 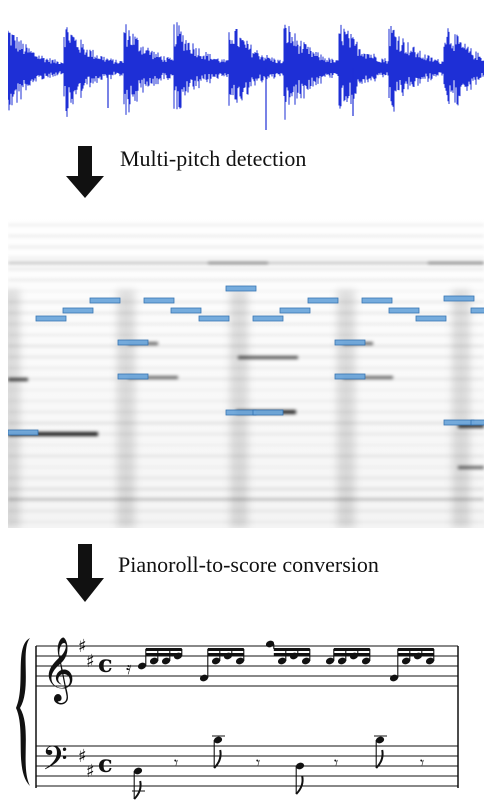 What do you see at coordinates (90, 771) in the screenshot?
I see `bass-sharp-c: ♯` at bounding box center [90, 771].